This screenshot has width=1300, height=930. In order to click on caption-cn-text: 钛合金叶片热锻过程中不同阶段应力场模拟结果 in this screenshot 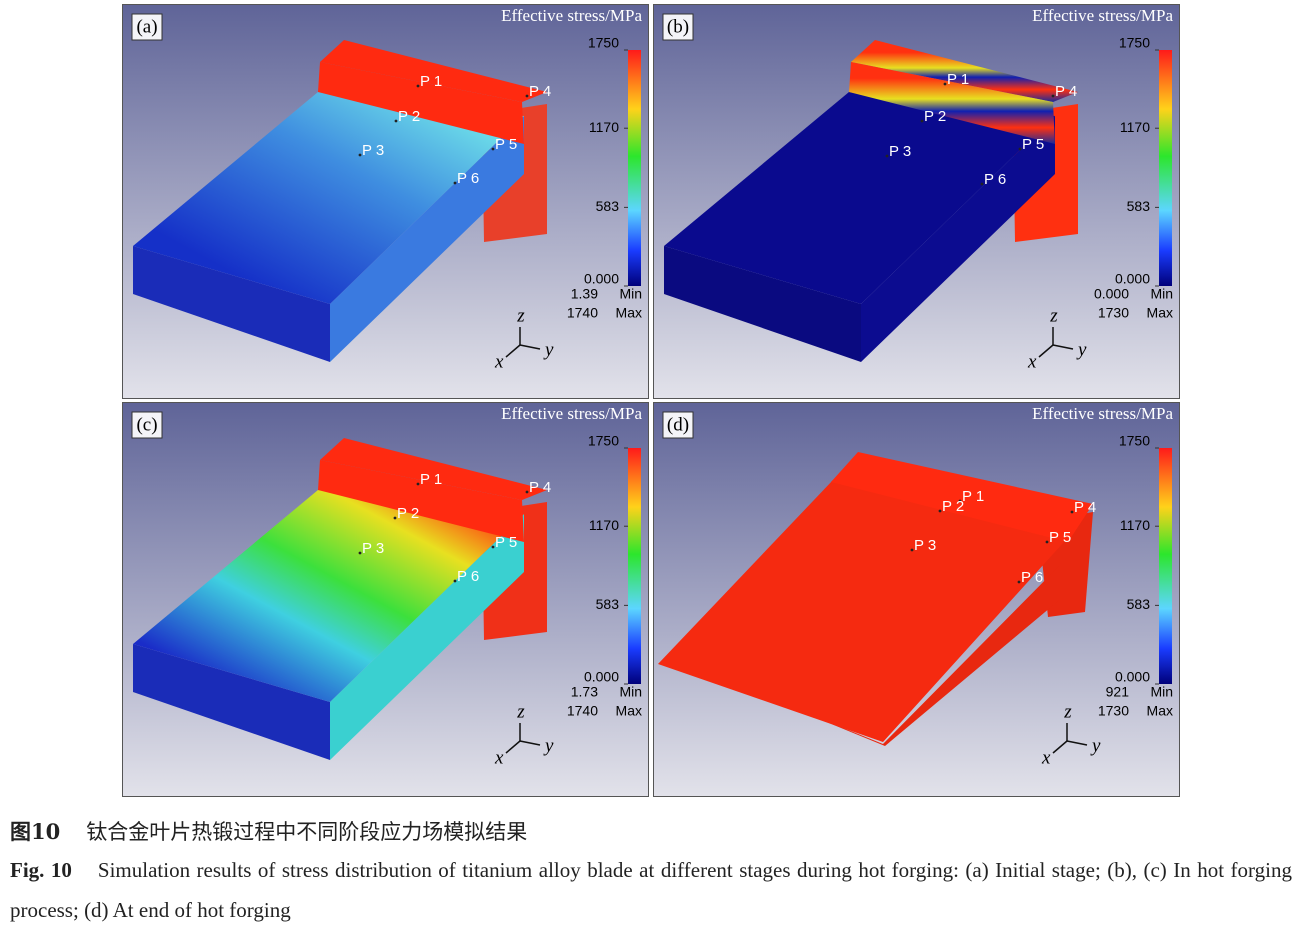, I will do `click(307, 832)`.